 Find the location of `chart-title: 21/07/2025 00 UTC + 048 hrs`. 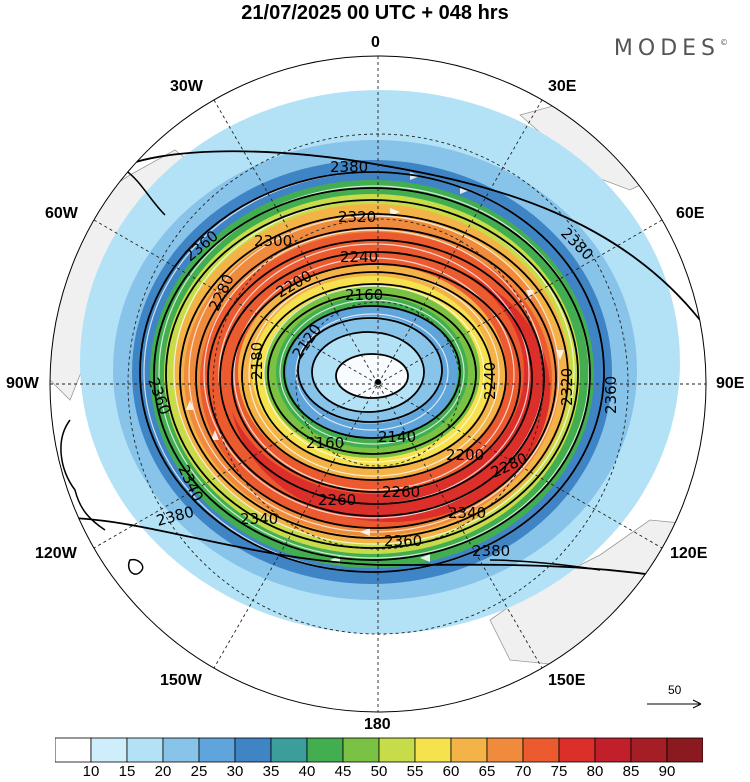

chart-title: 21/07/2025 00 UTC + 048 hrs is located at coordinates (375, 13).